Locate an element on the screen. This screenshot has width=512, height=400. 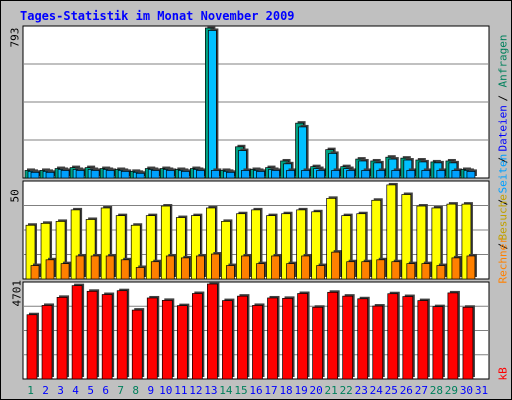
day-label: 23 is located at coordinates (361, 390).